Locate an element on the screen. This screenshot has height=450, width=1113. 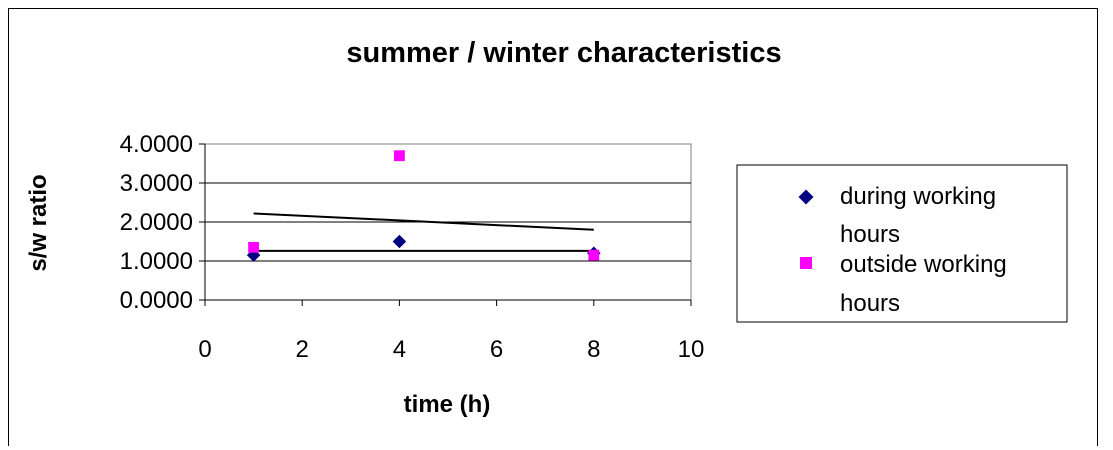
y-axis-ticks: 0.0000 1.0000 2.0000 3.0000 4.0000 is located at coordinates (163, 222).